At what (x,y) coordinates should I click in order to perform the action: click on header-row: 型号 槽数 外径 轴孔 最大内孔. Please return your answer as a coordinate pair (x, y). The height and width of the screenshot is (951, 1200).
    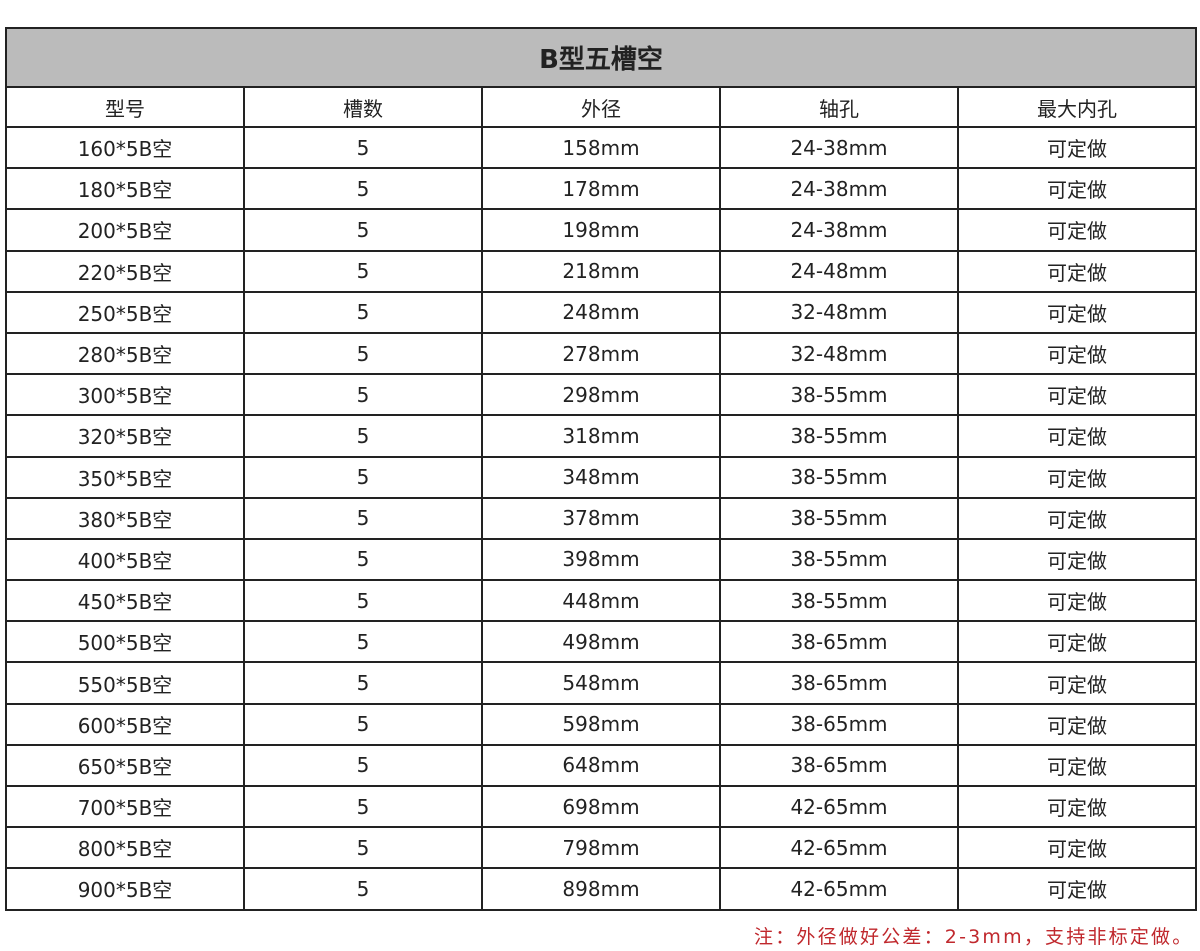
    Looking at the image, I should click on (601, 107).